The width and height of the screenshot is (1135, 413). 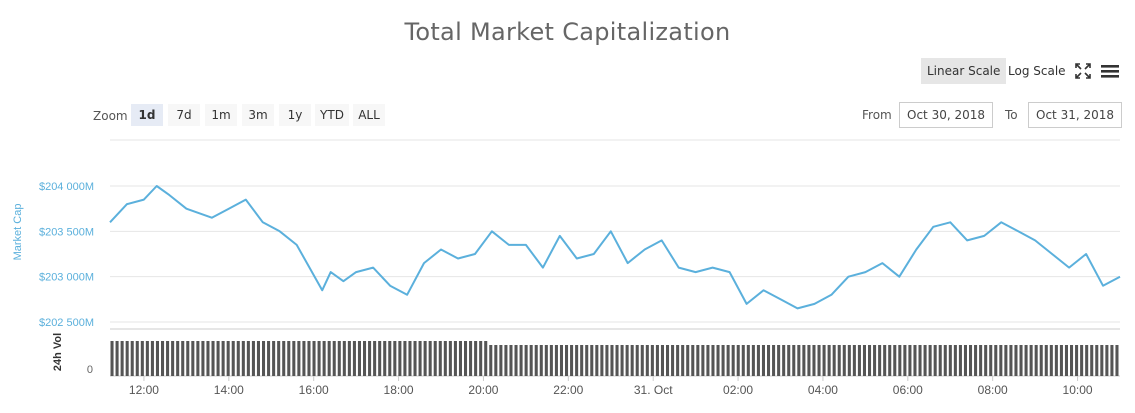 What do you see at coordinates (332, 115) in the screenshot?
I see `zoom-ytd-button: YTD` at bounding box center [332, 115].